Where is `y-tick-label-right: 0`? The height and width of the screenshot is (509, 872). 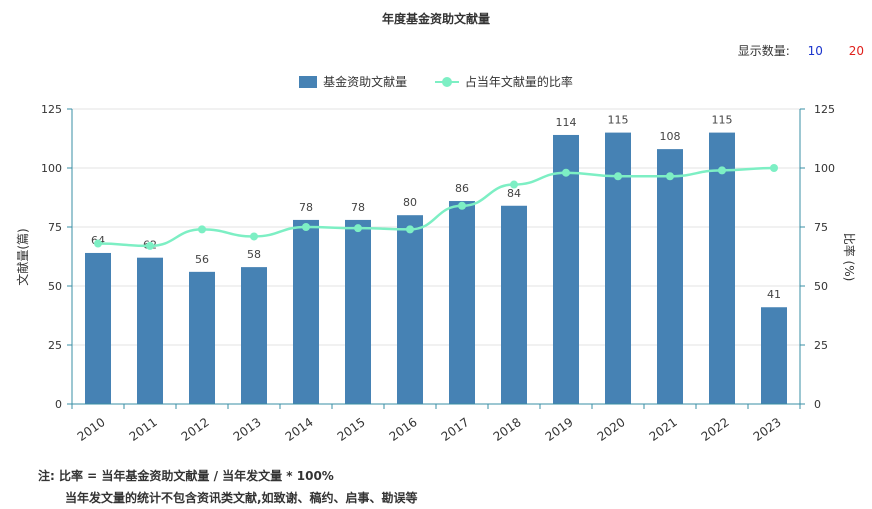
y-tick-label-right: 0 is located at coordinates (817, 404).